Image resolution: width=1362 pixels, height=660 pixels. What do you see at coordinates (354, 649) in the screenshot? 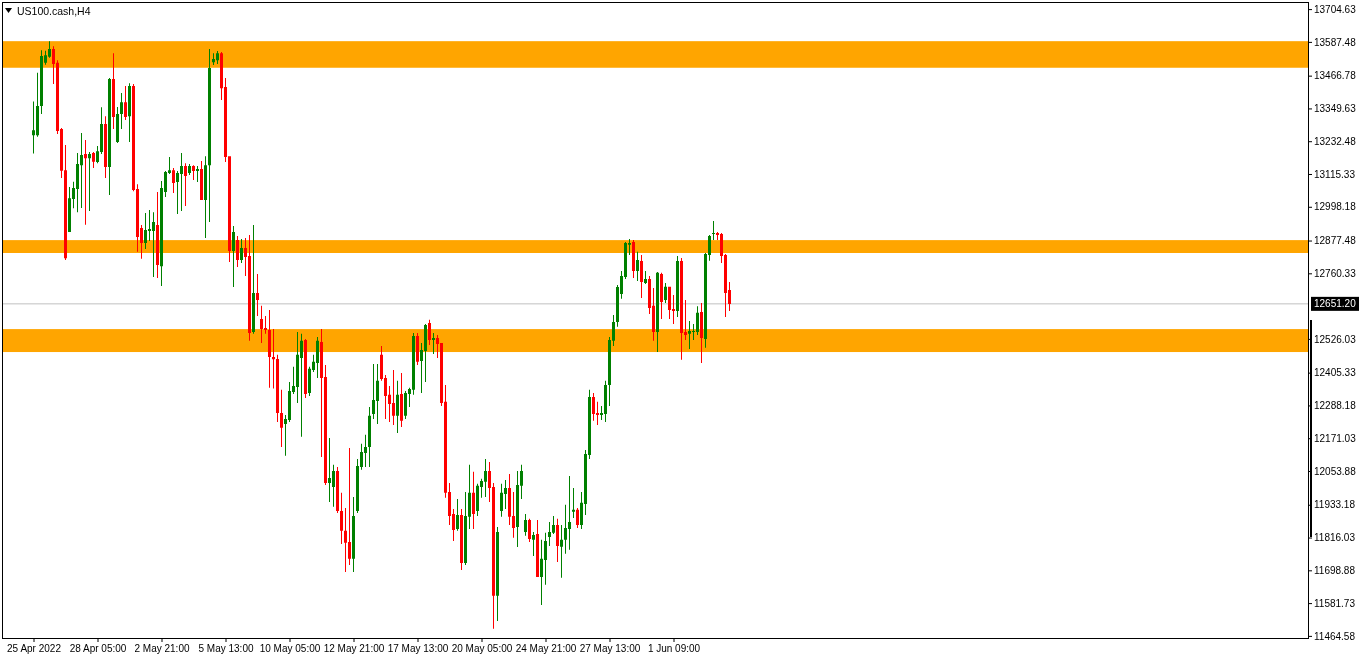
I see `x-tick-label: 12 May 21:00` at bounding box center [354, 649].